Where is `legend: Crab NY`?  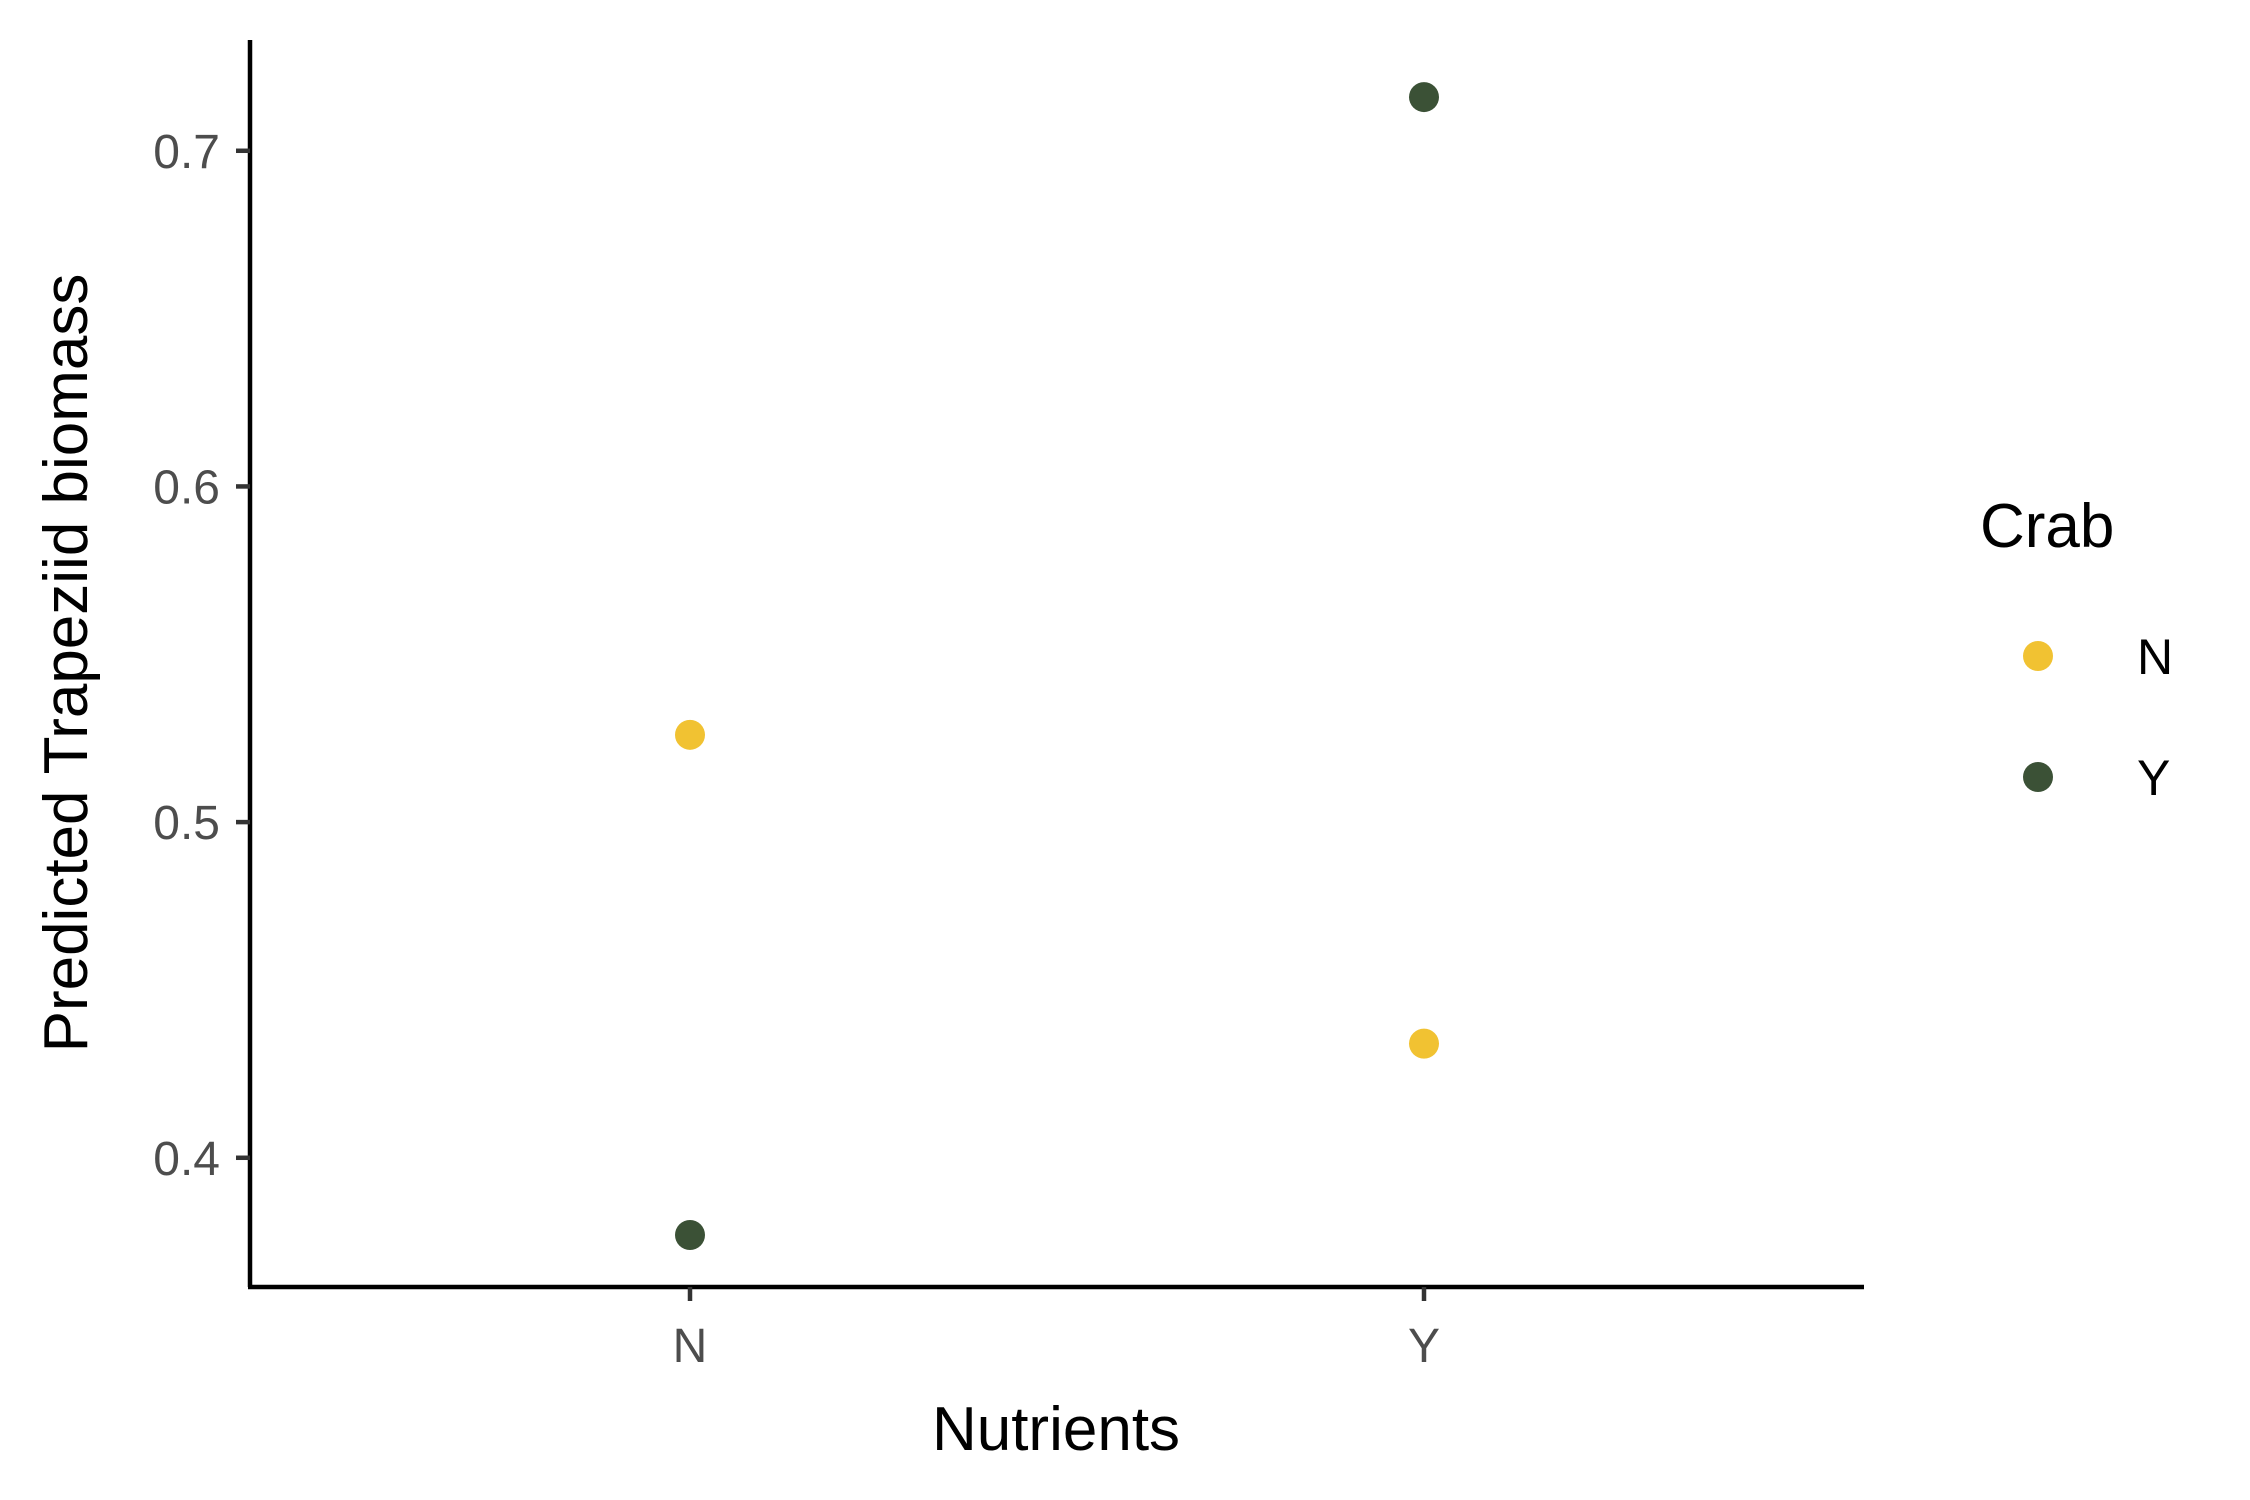
legend: Crab NY is located at coordinates (2076, 649).